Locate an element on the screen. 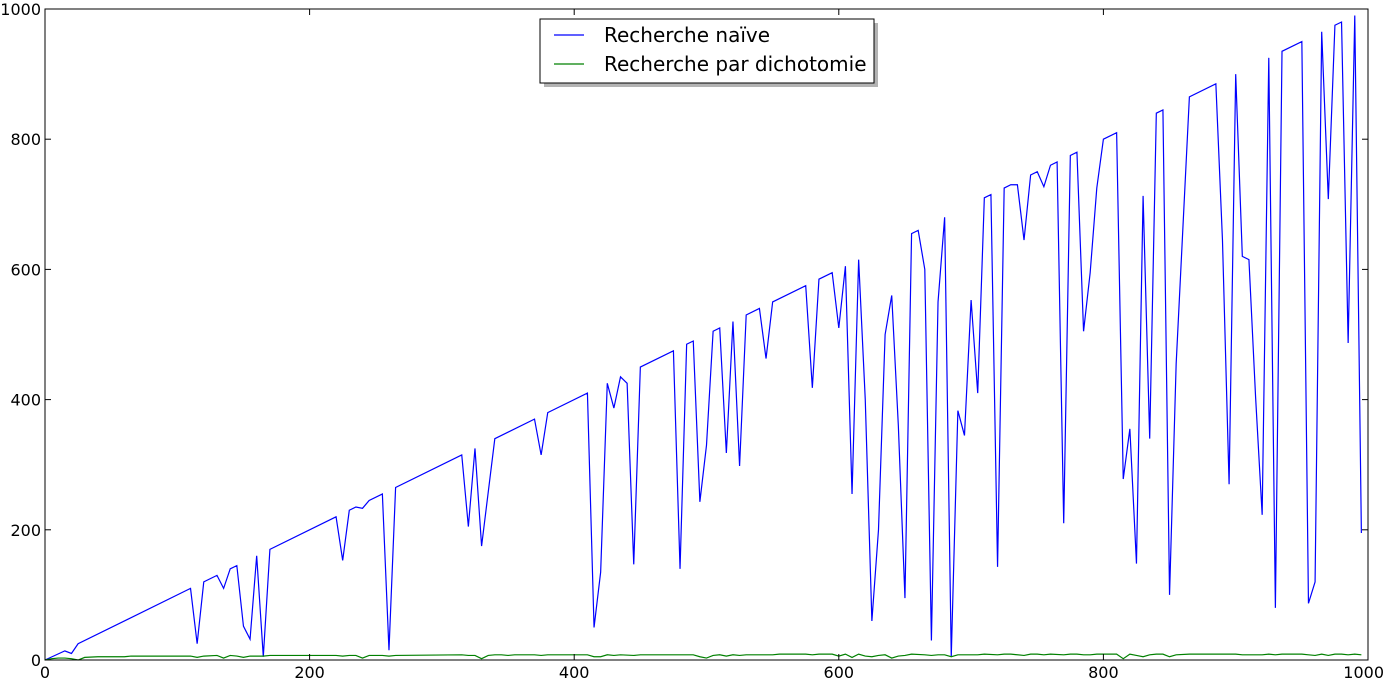  legend: Recherche naïve Recherche par dichotomie is located at coordinates (708, 52).